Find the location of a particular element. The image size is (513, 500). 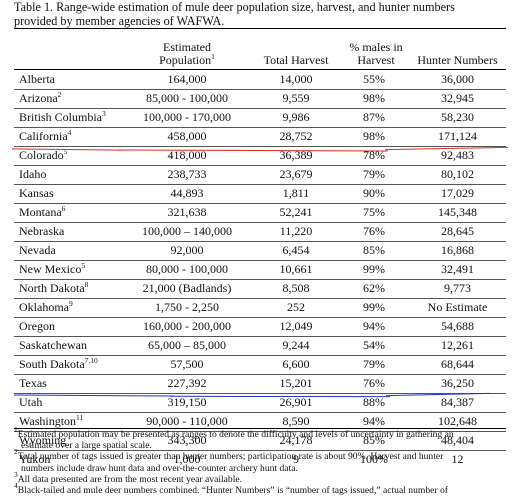

footnote-number: 2 is located at coordinates (16, 452).